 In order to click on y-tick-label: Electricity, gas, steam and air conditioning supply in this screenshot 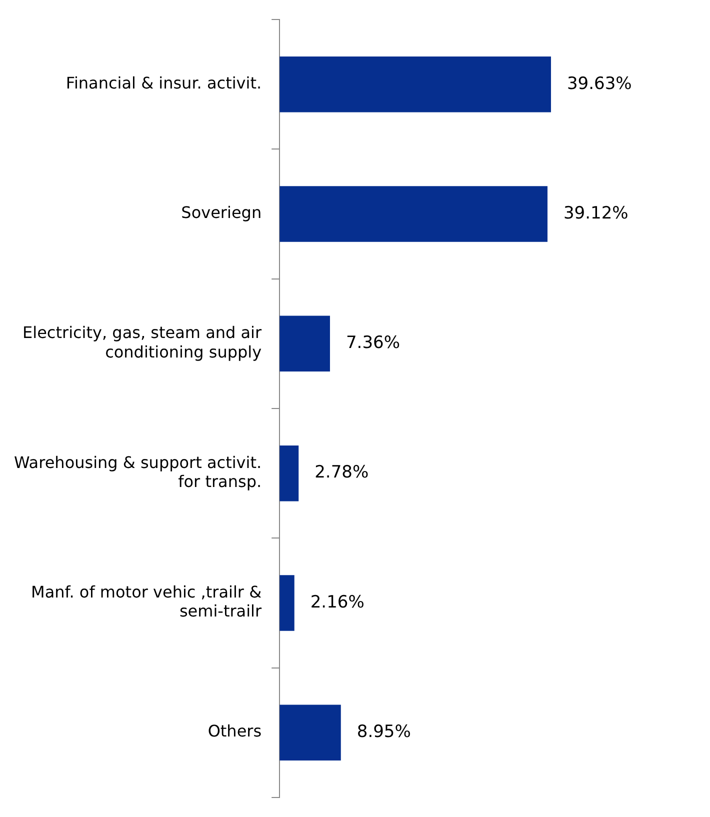, I will do `click(142, 342)`.